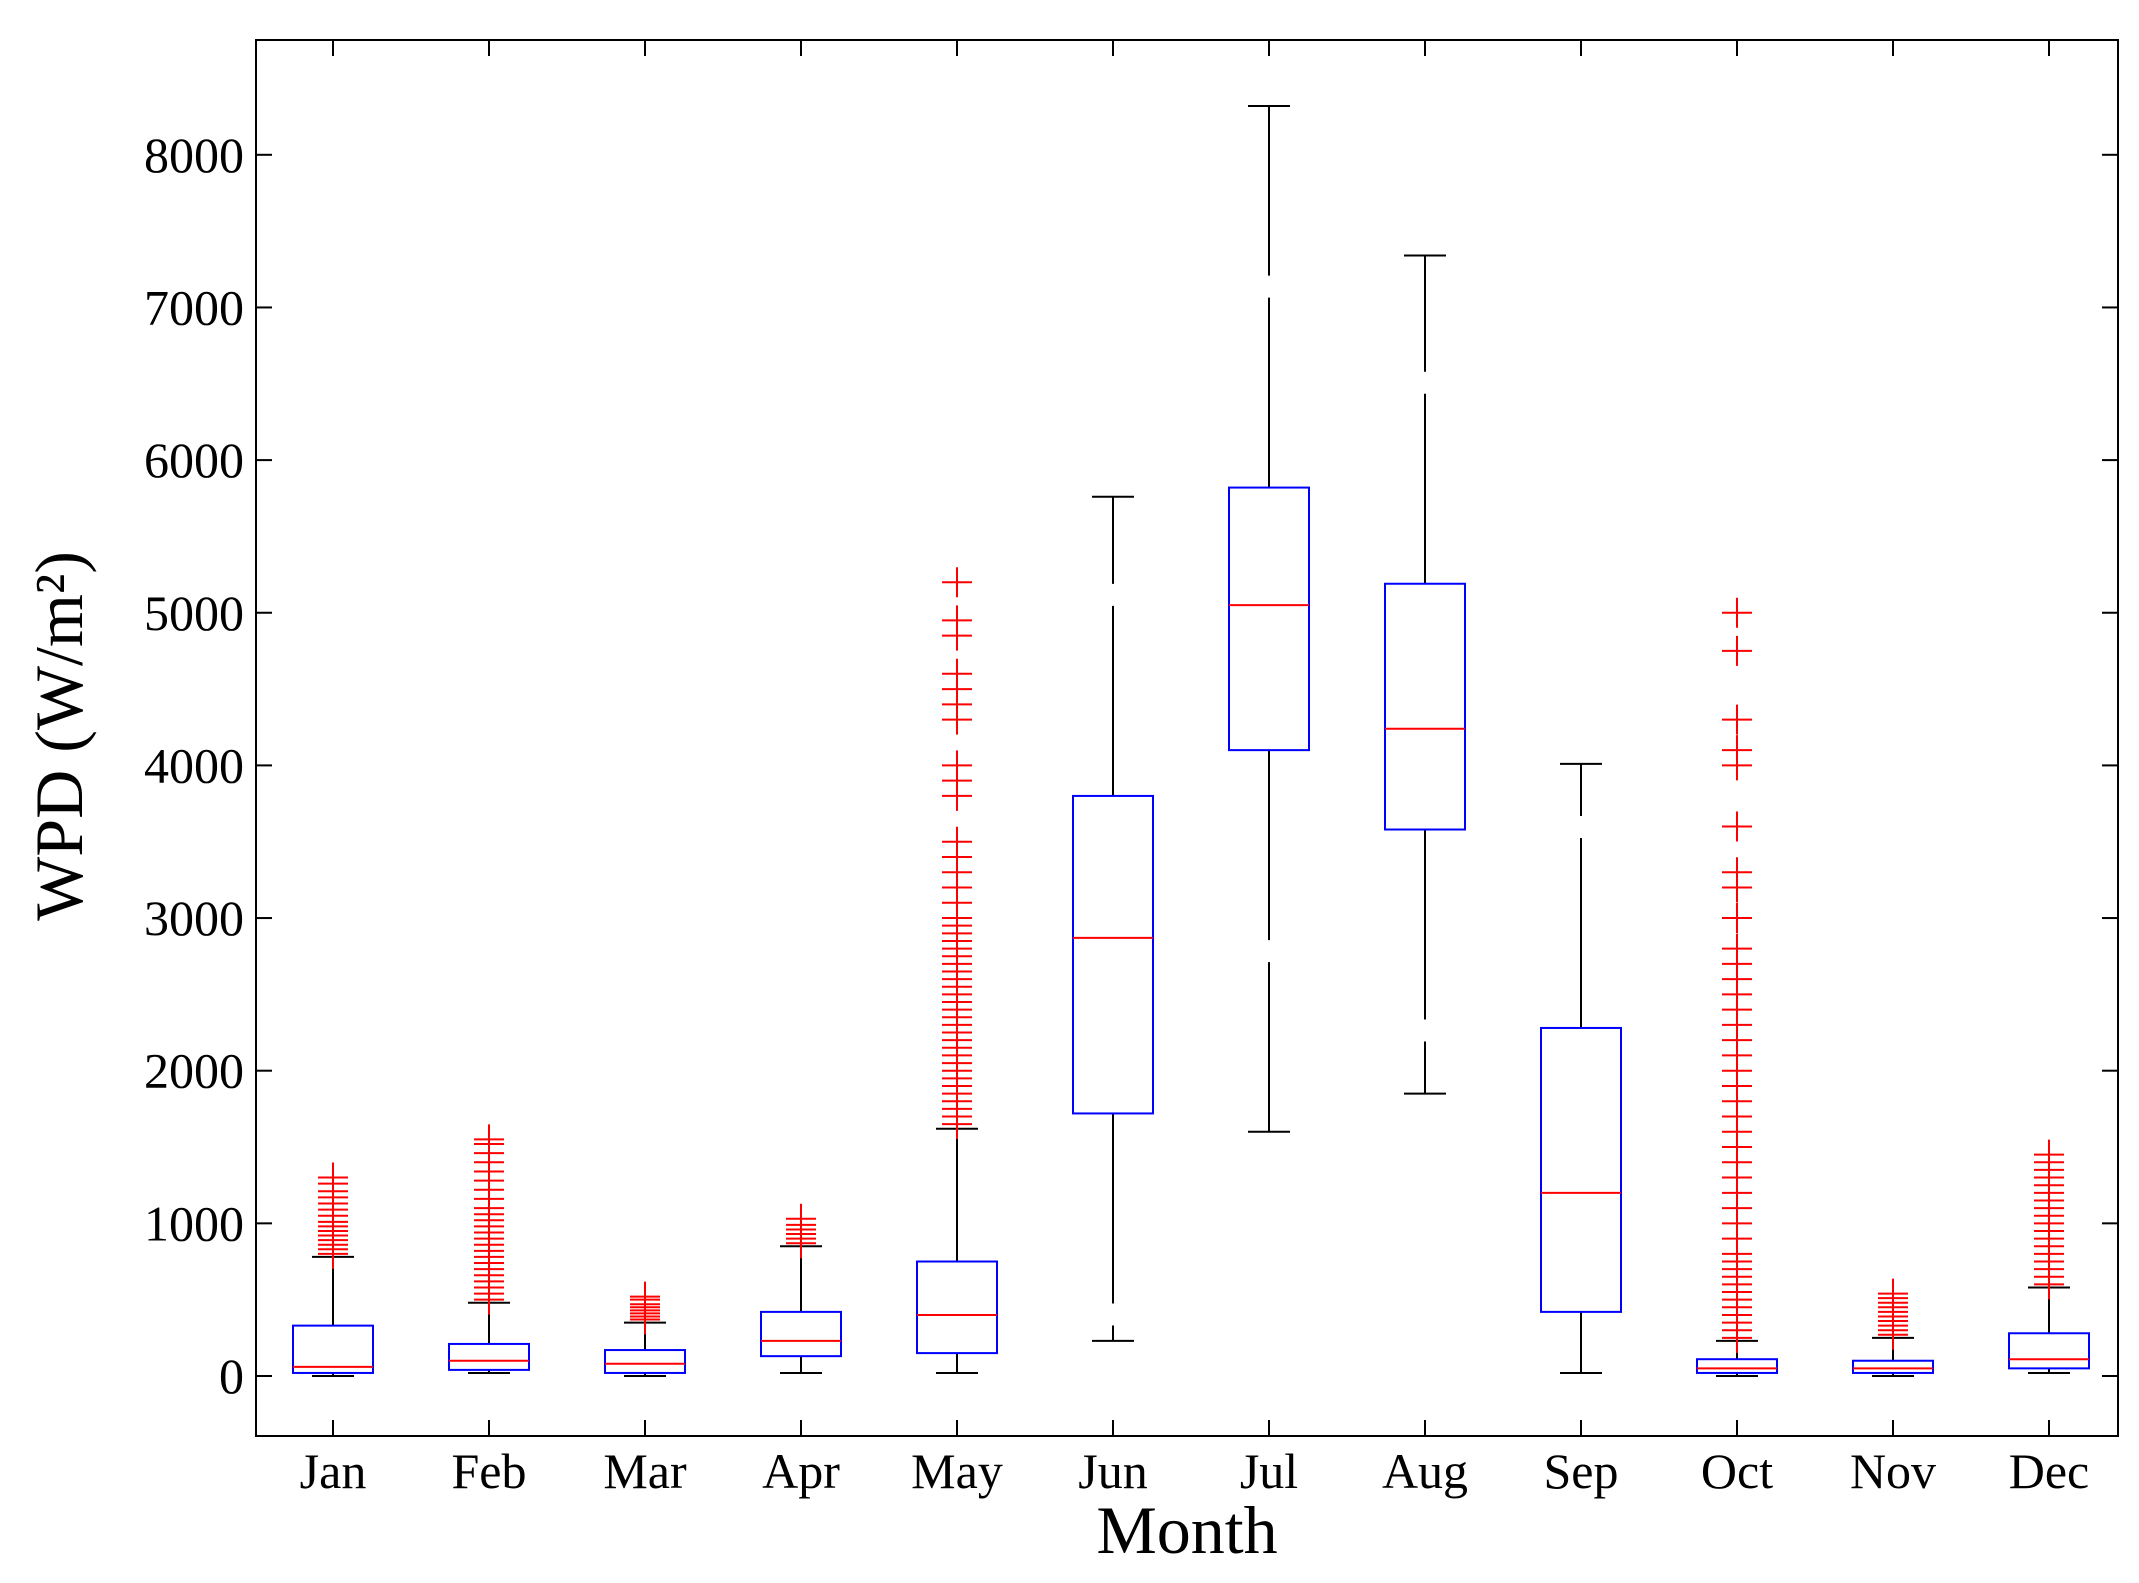 The image size is (2139, 1583). What do you see at coordinates (194, 613) in the screenshot?
I see `y-tick-label: 5000` at bounding box center [194, 613].